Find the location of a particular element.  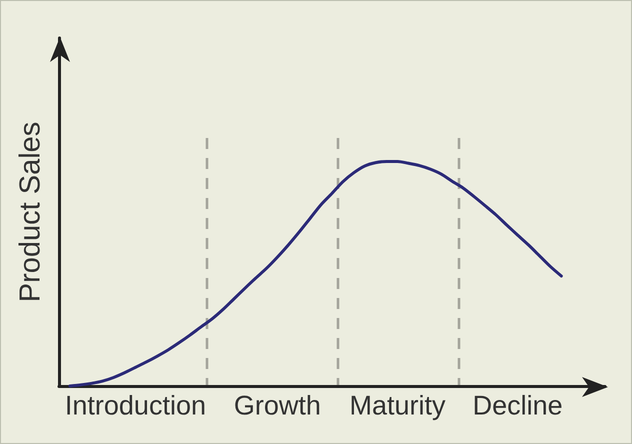

x-tick-label: Introduction is located at coordinates (135, 405).